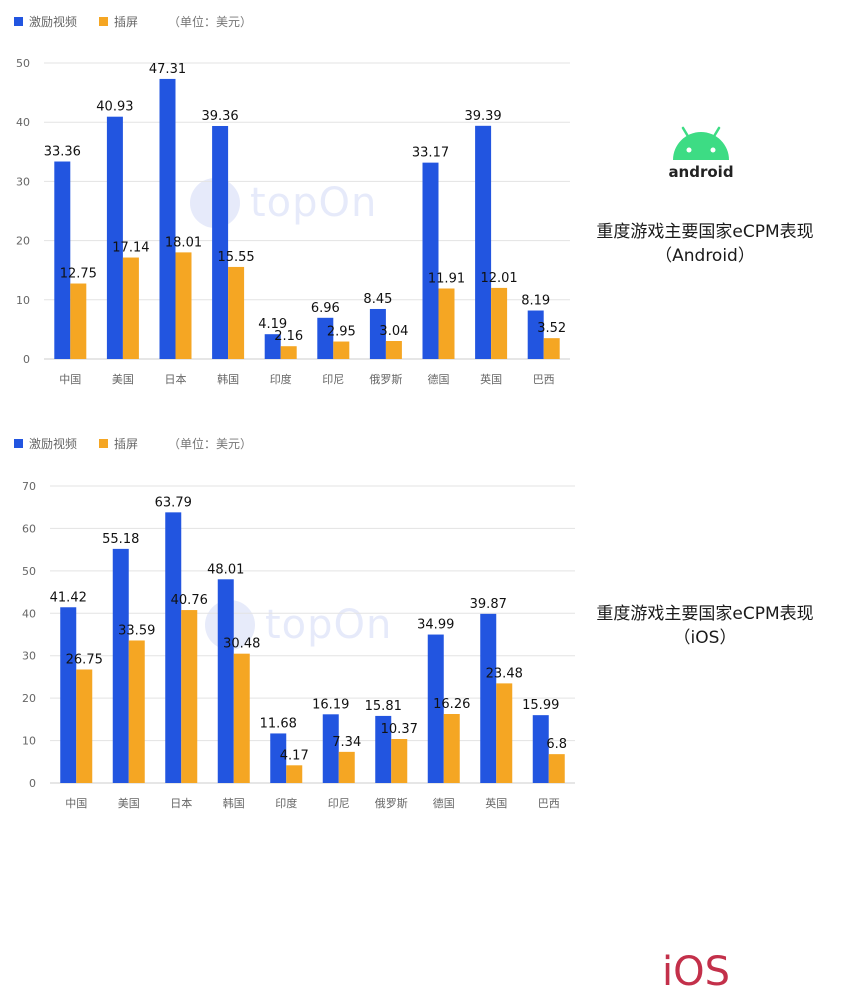 The image size is (843, 995). I want to click on data-label-rewarded-video: 11.68, so click(278, 723).